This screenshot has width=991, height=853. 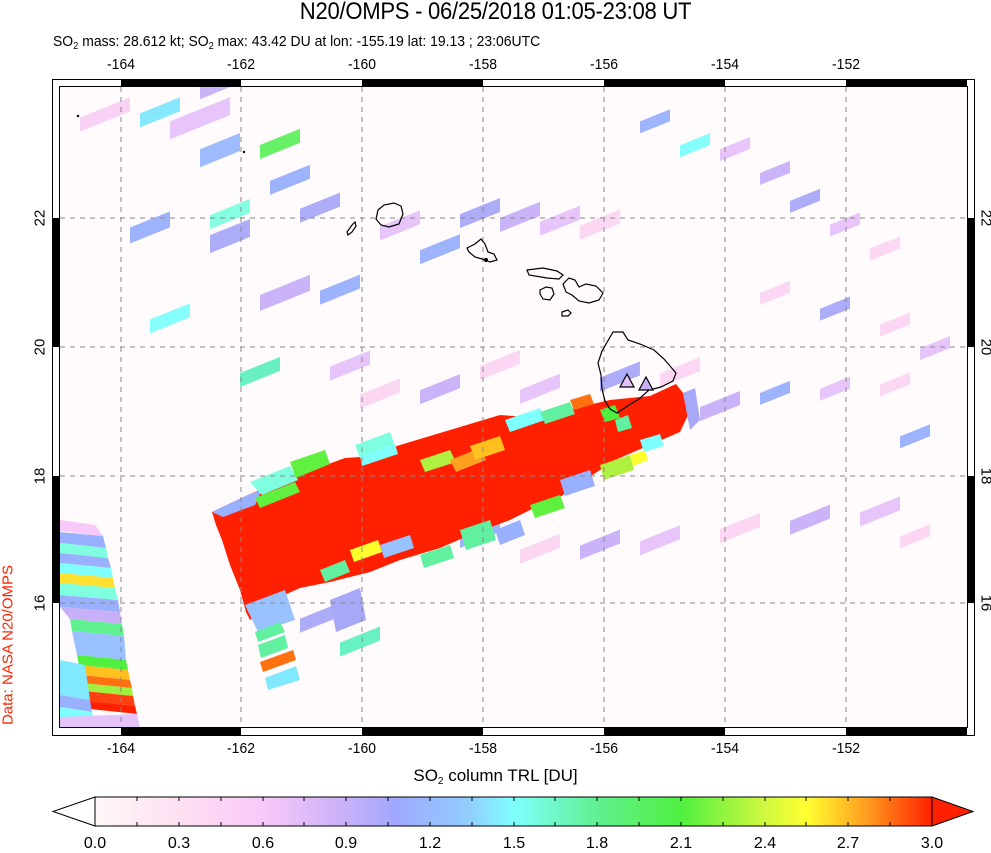 I want to click on colorbar-tick: 2.4, so click(x=765, y=843).